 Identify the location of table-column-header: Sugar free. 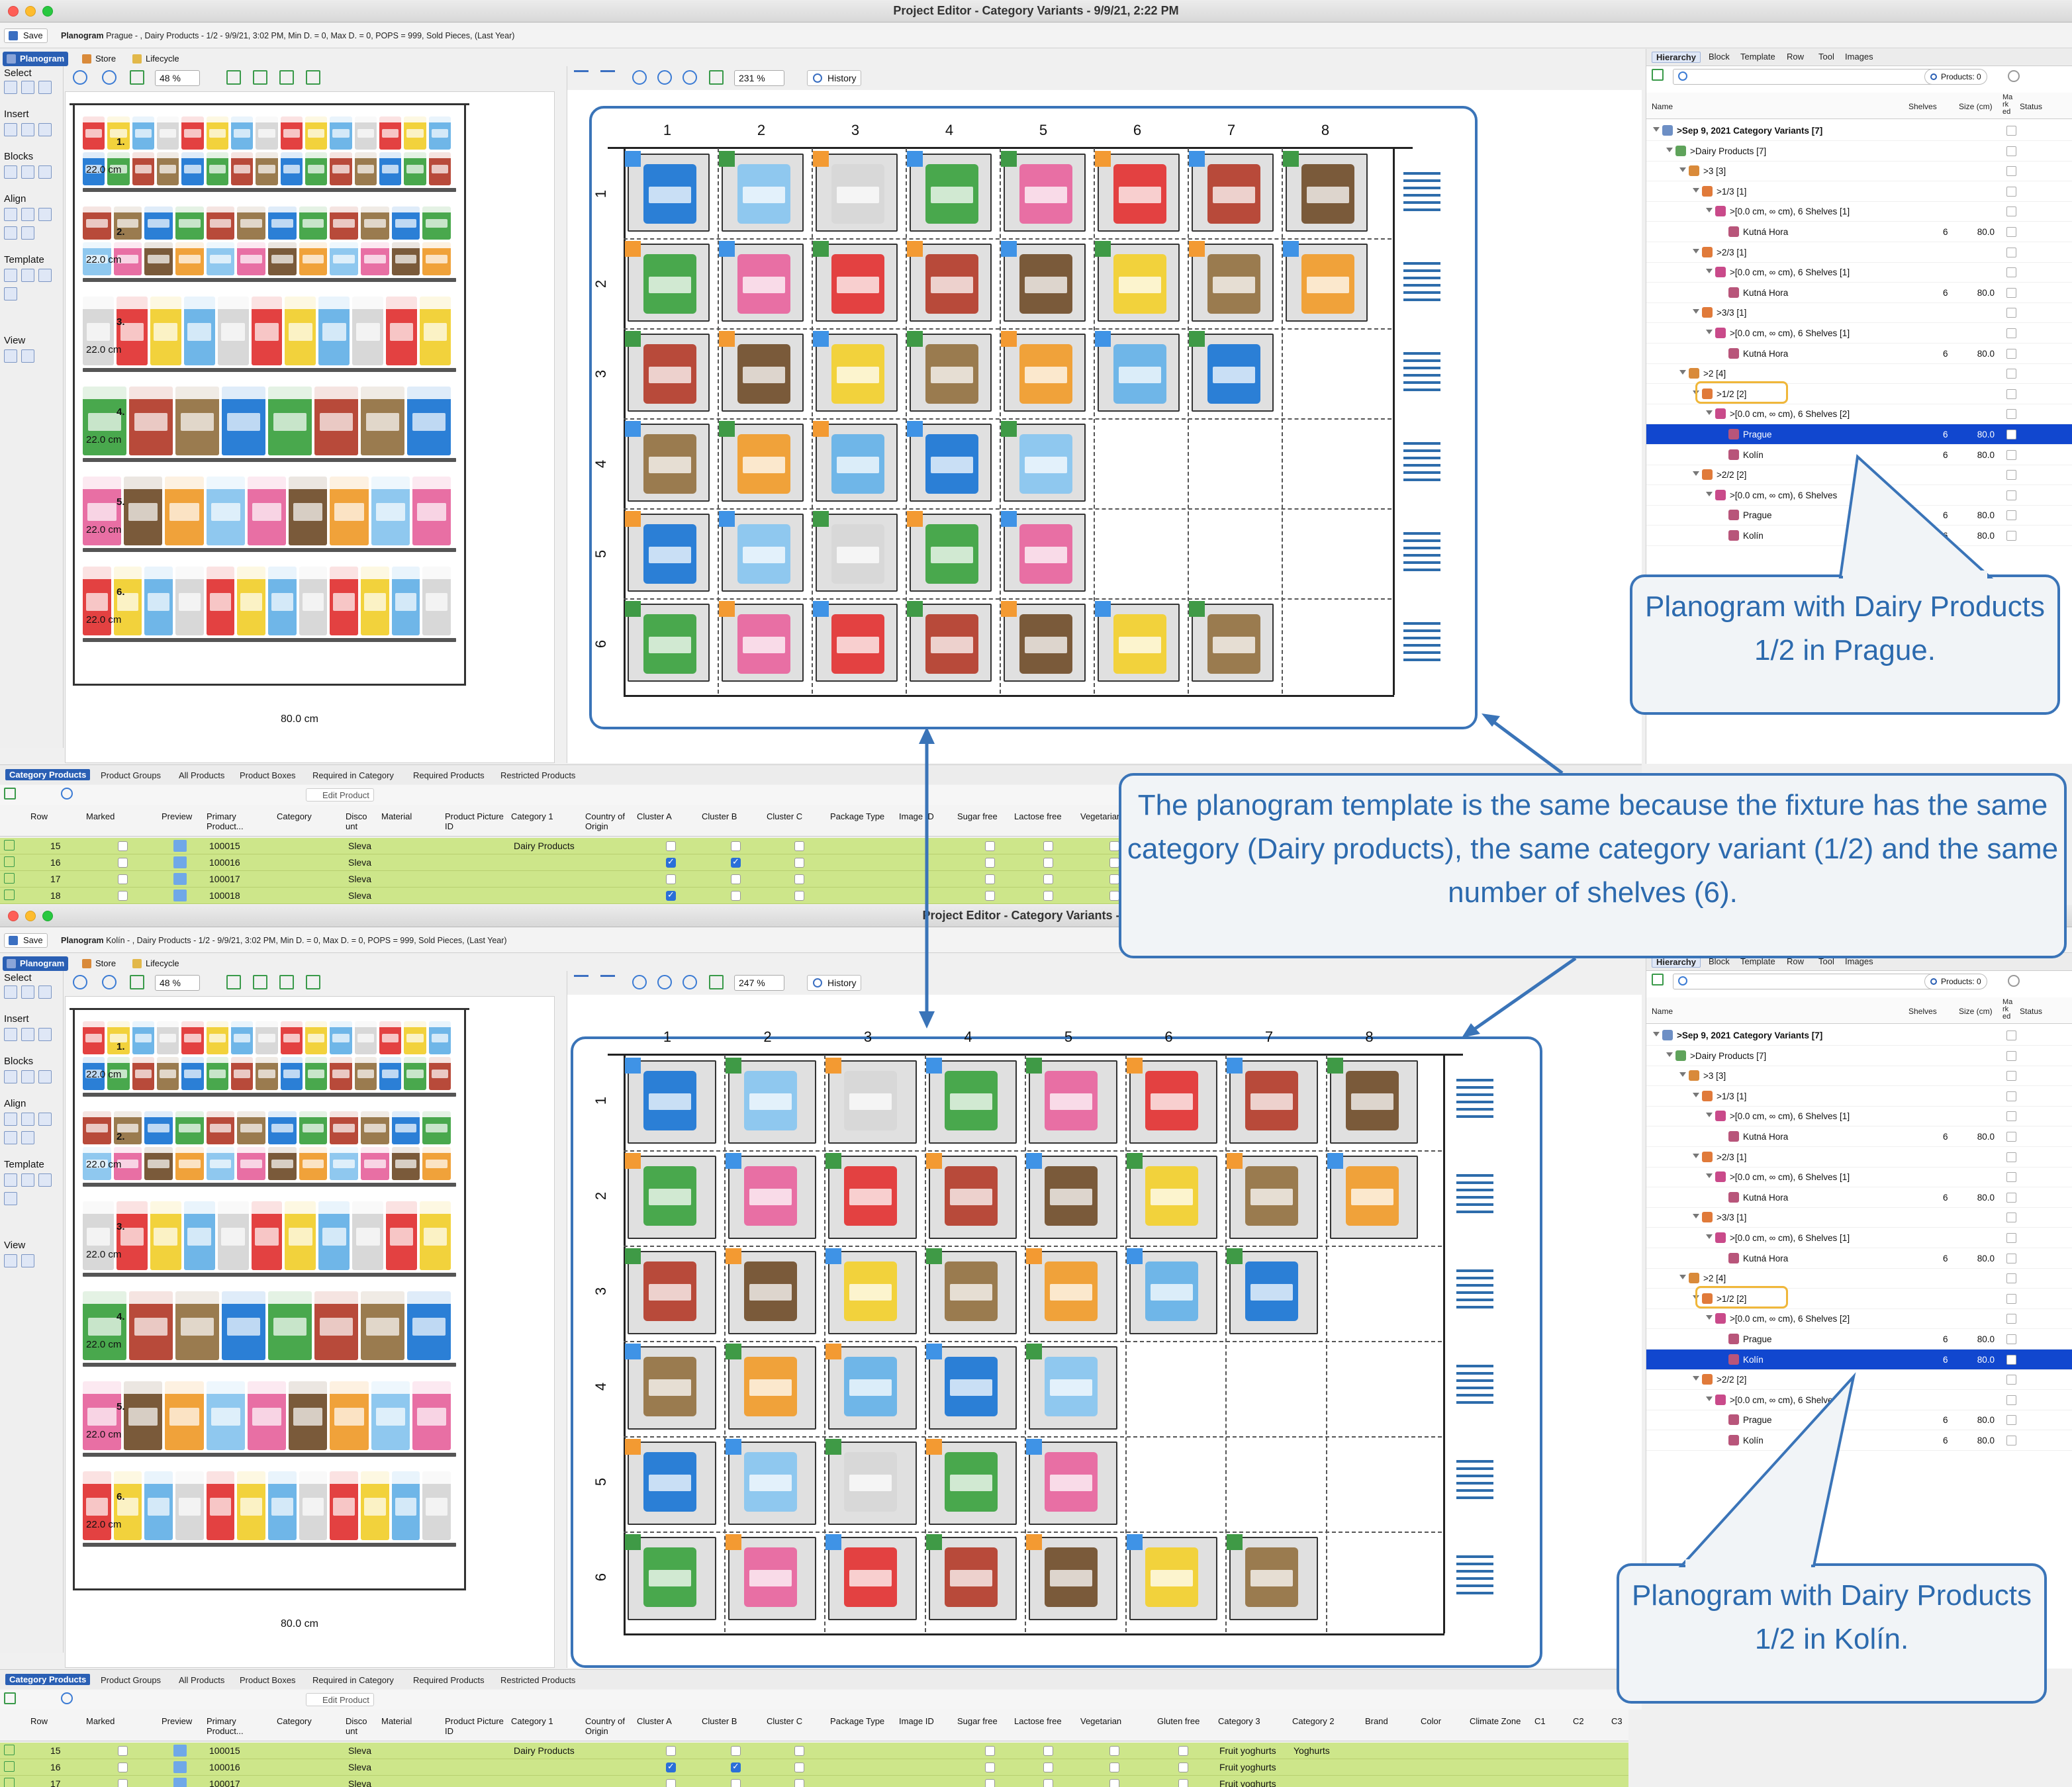
(977, 1721).